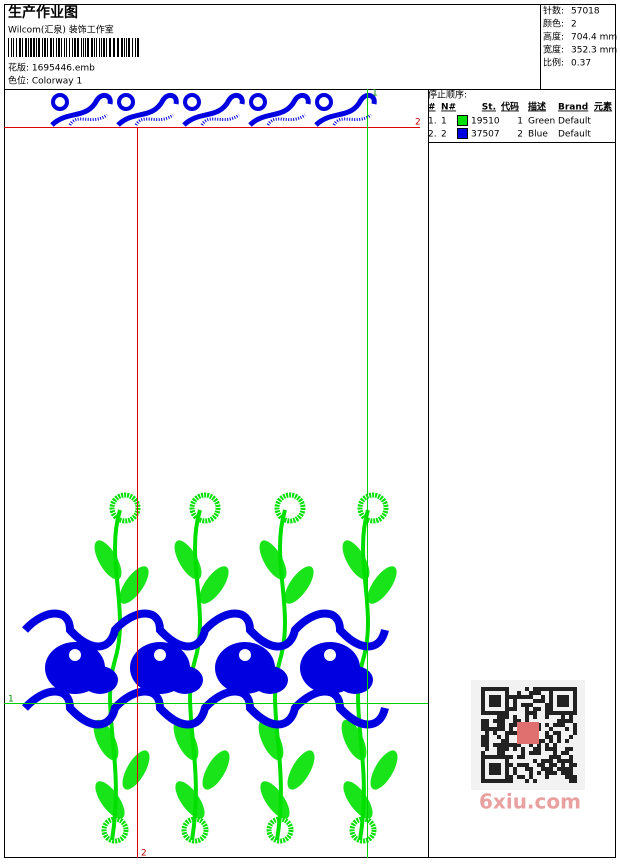 The width and height of the screenshot is (620, 865). Describe the element at coordinates (418, 123) in the screenshot. I see `guide-label: 2` at that location.